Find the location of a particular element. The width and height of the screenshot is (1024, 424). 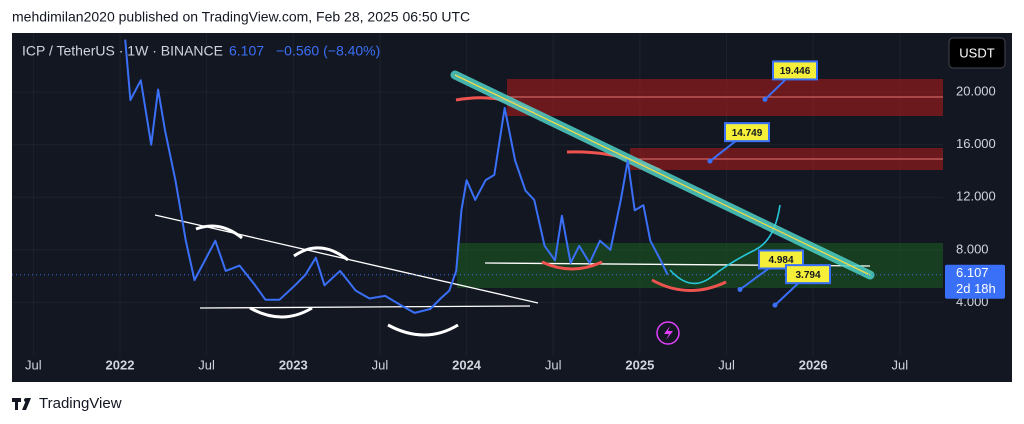

callout-label: 14.749 is located at coordinates (747, 133).